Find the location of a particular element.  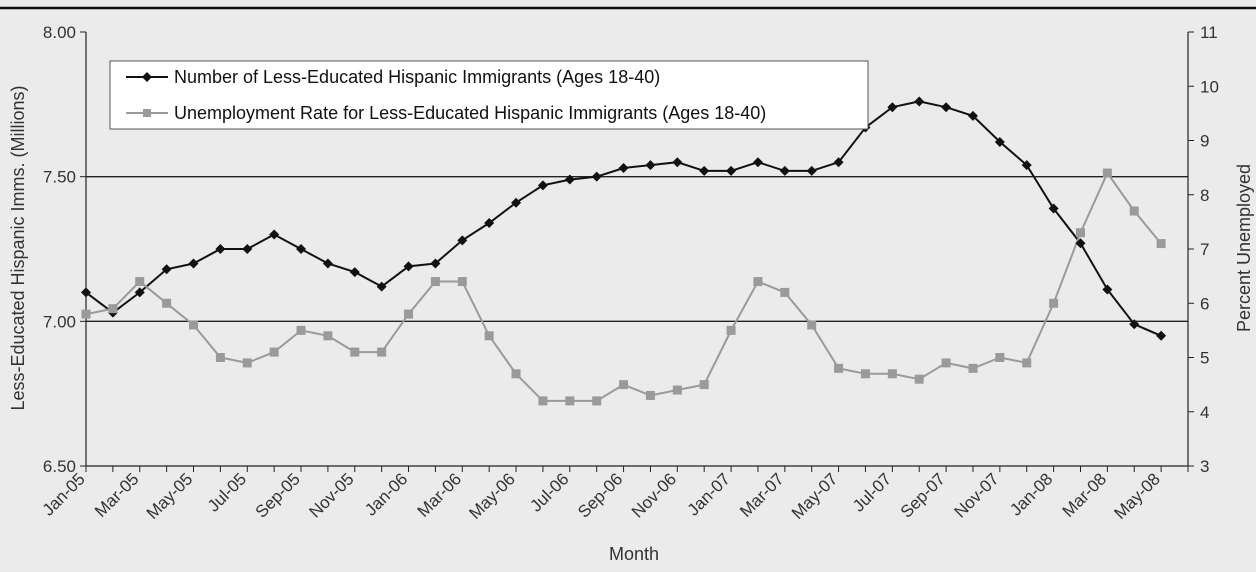

left-tick-label: 7.50 is located at coordinates (59, 177).